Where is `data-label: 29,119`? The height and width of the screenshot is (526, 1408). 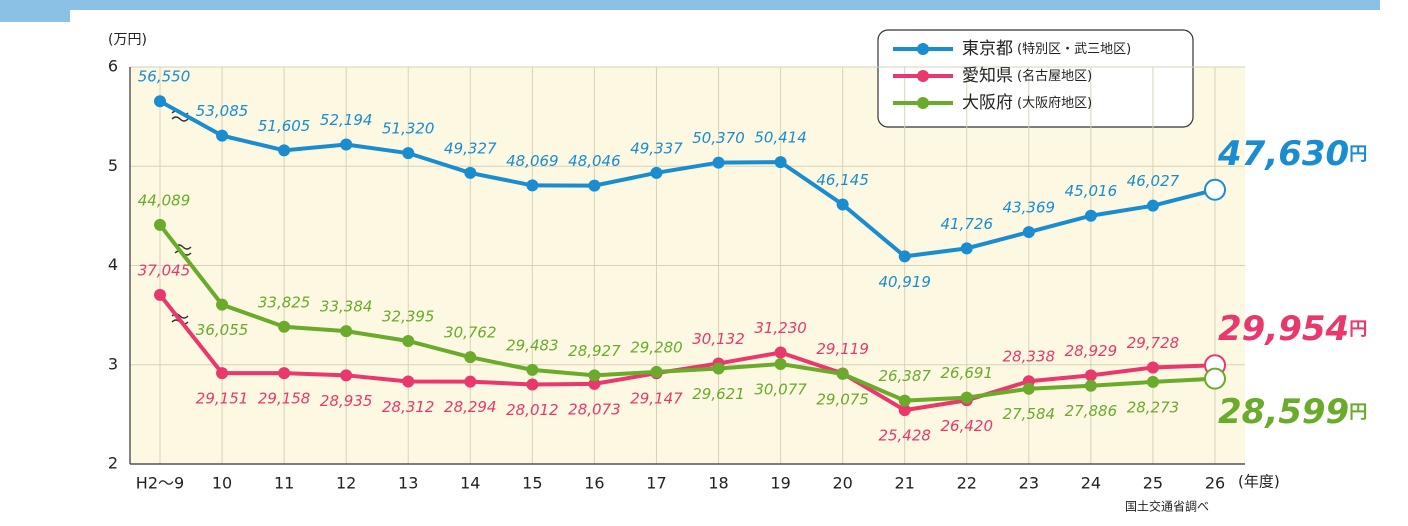
data-label: 29,119 is located at coordinates (842, 349).